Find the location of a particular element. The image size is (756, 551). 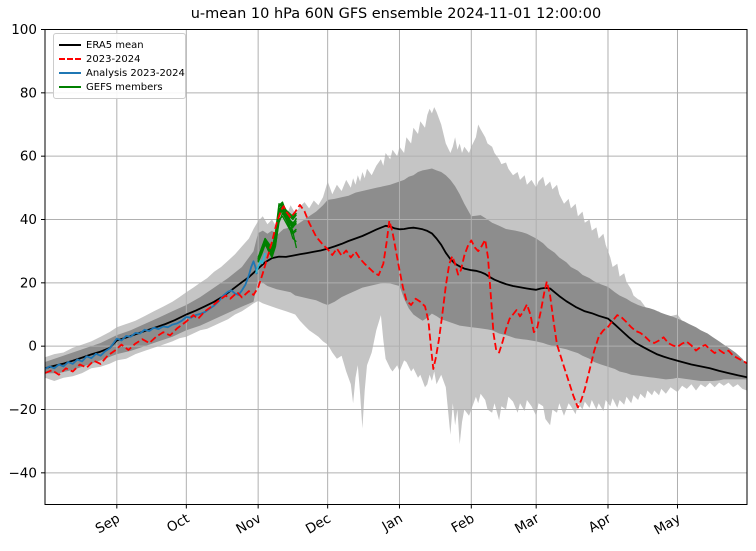

x-tick-label: Dec is located at coordinates (318, 524).